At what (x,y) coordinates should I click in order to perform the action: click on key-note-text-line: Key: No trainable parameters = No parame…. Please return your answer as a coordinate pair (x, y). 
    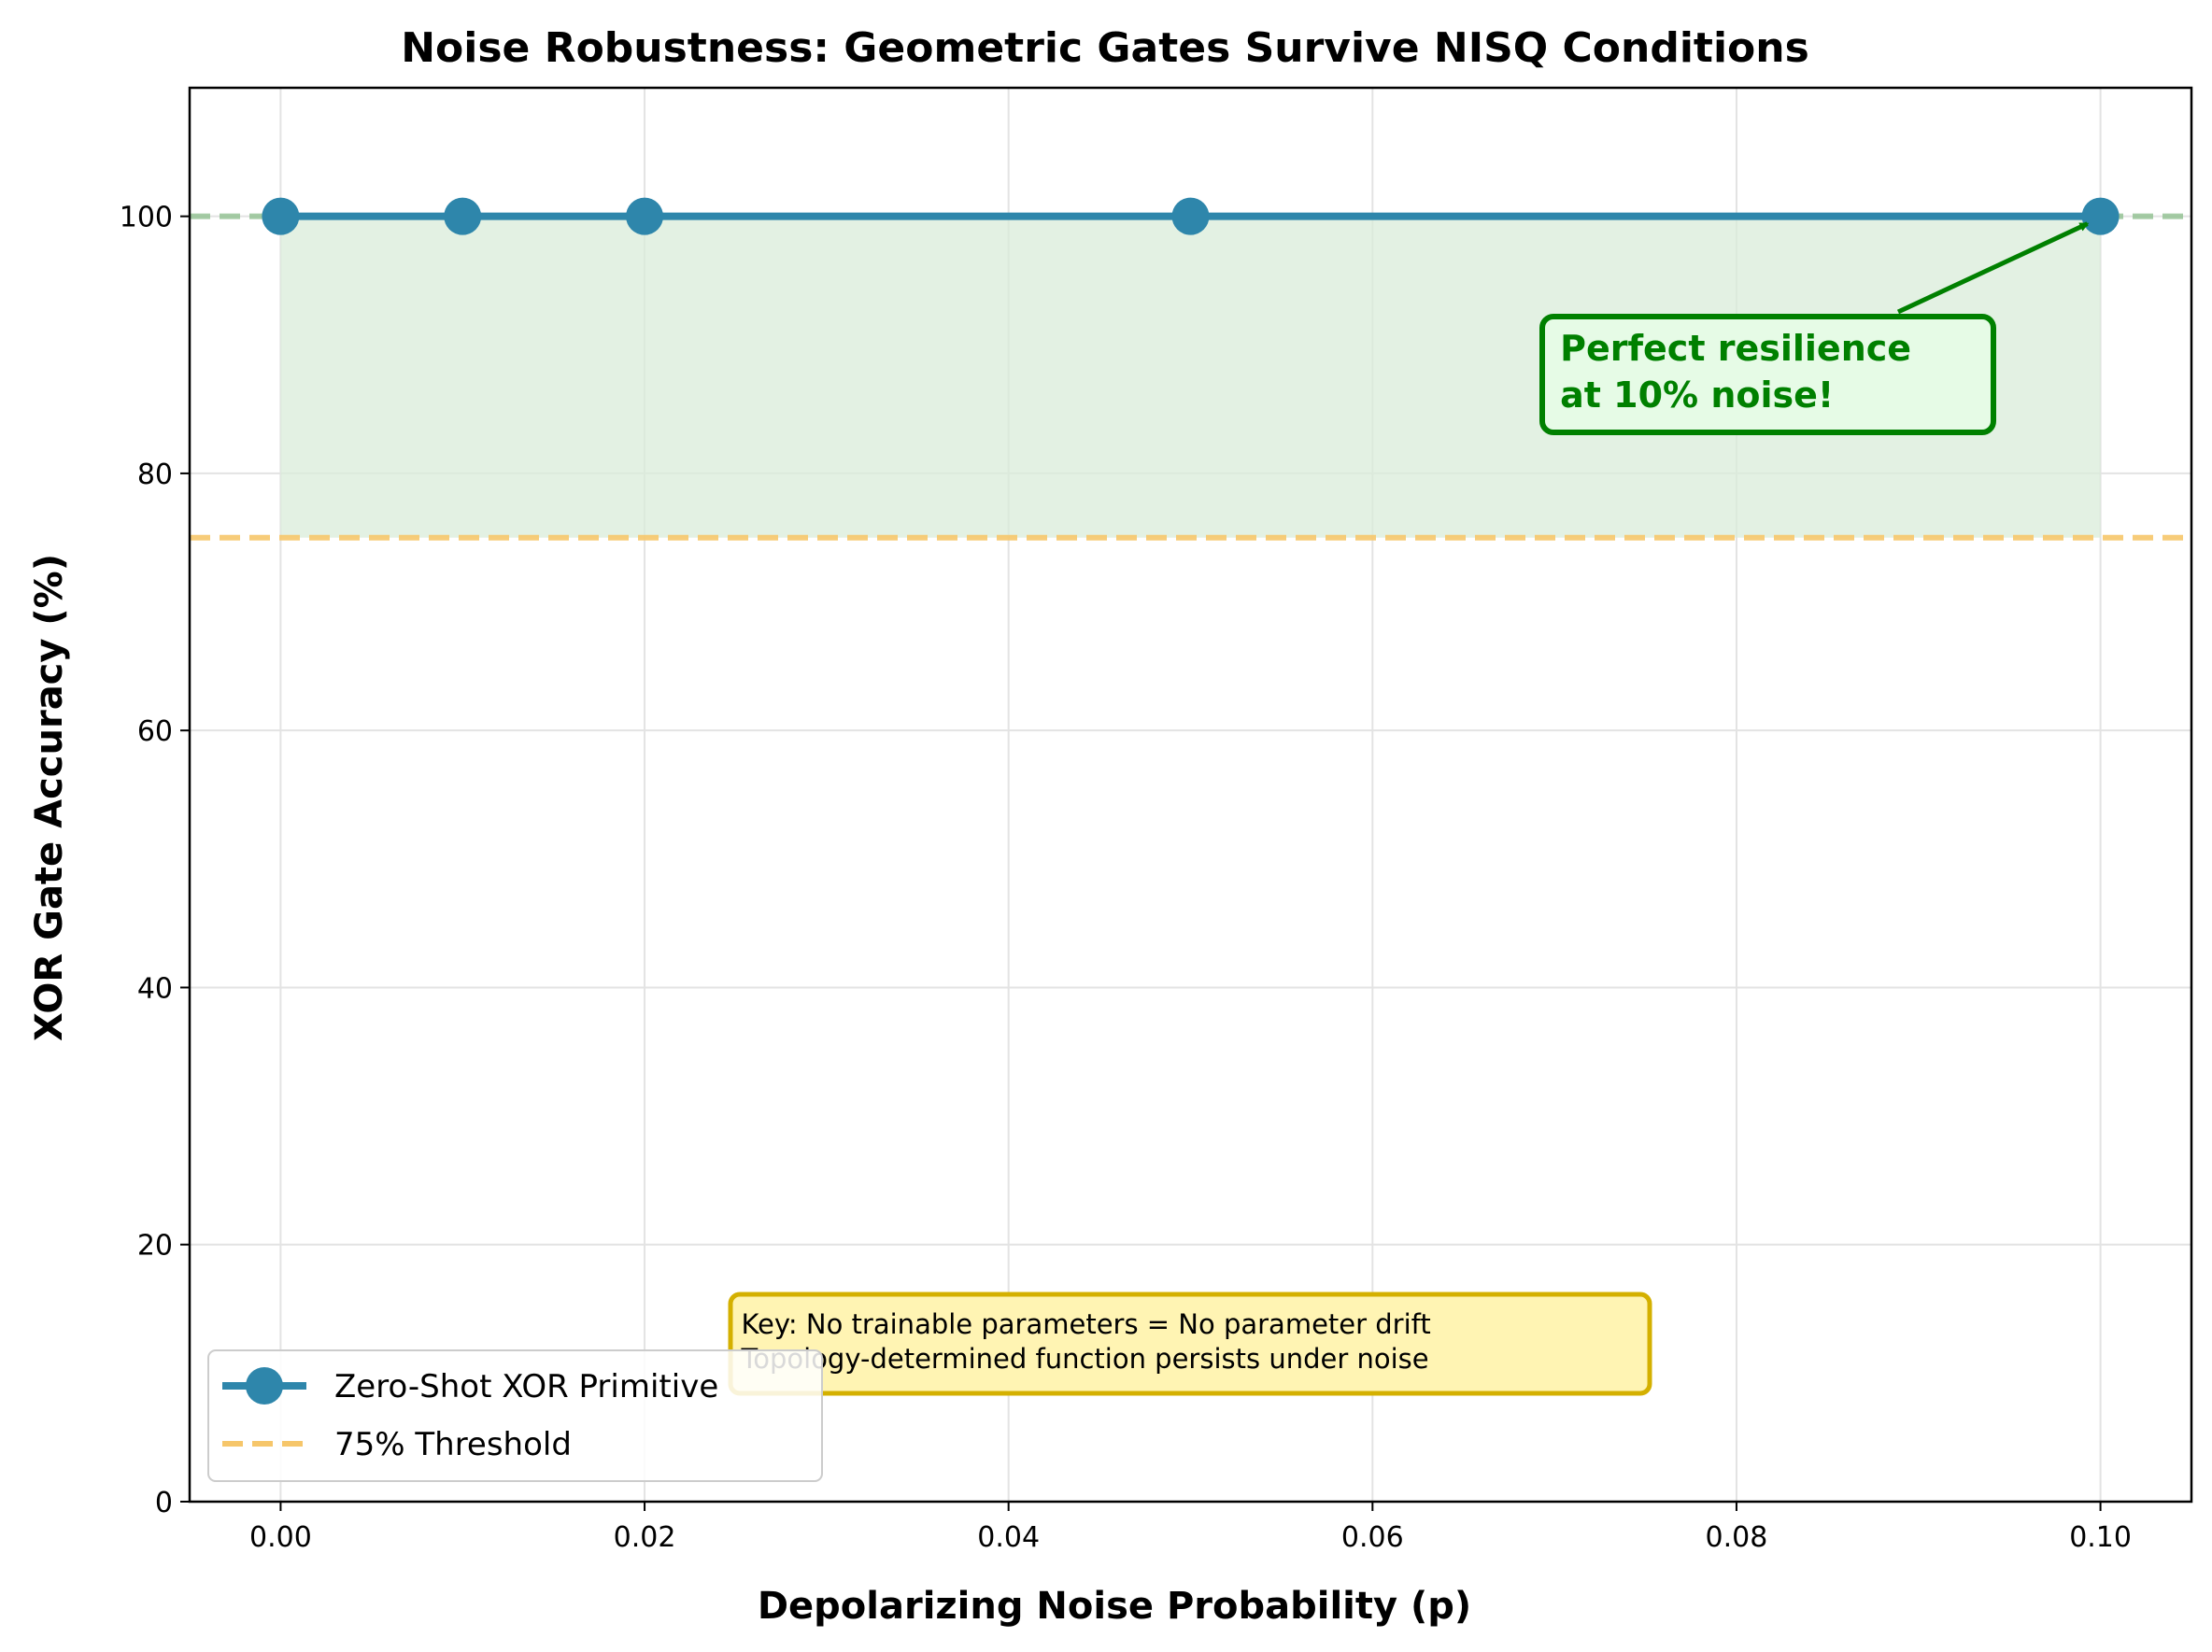
    Looking at the image, I should click on (1085, 1324).